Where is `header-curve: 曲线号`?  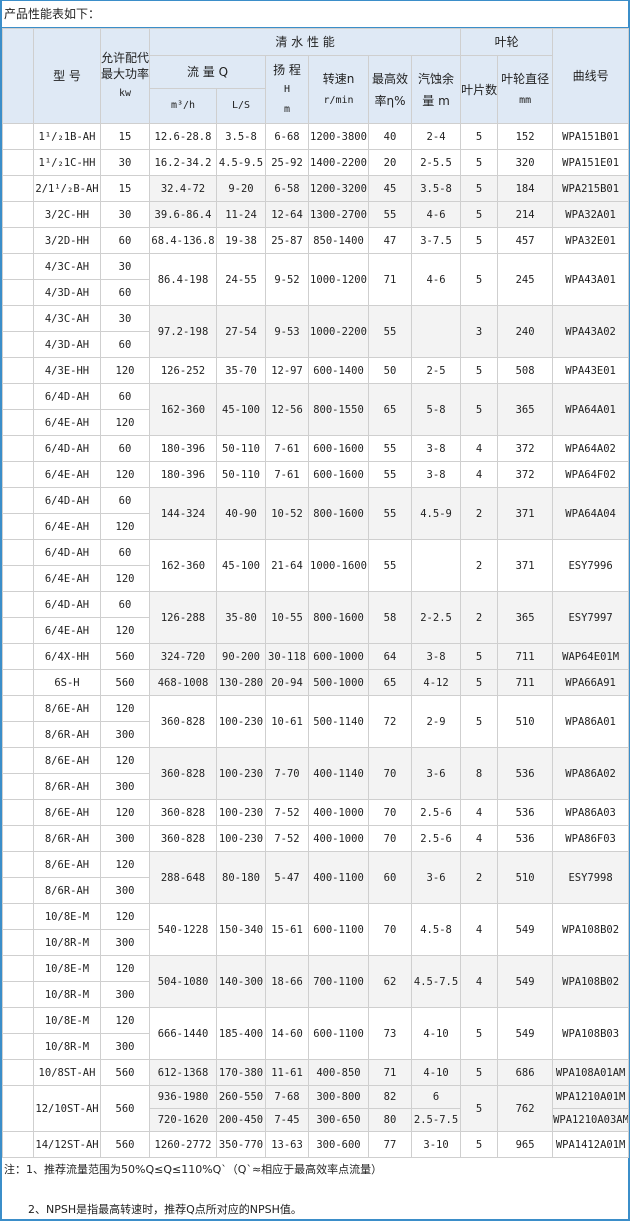 header-curve: 曲线号 is located at coordinates (591, 76).